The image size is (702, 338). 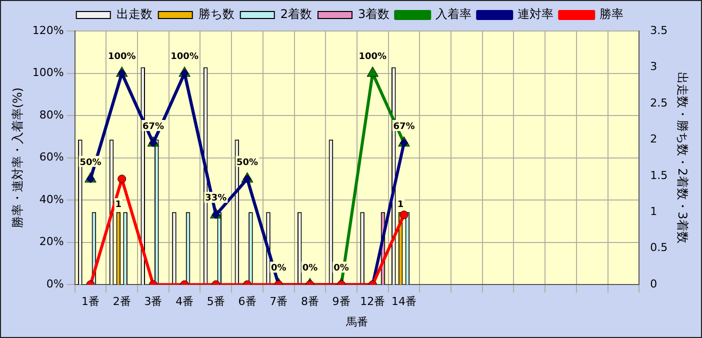 I want to click on legend-label: 連対率, so click(x=536, y=14).